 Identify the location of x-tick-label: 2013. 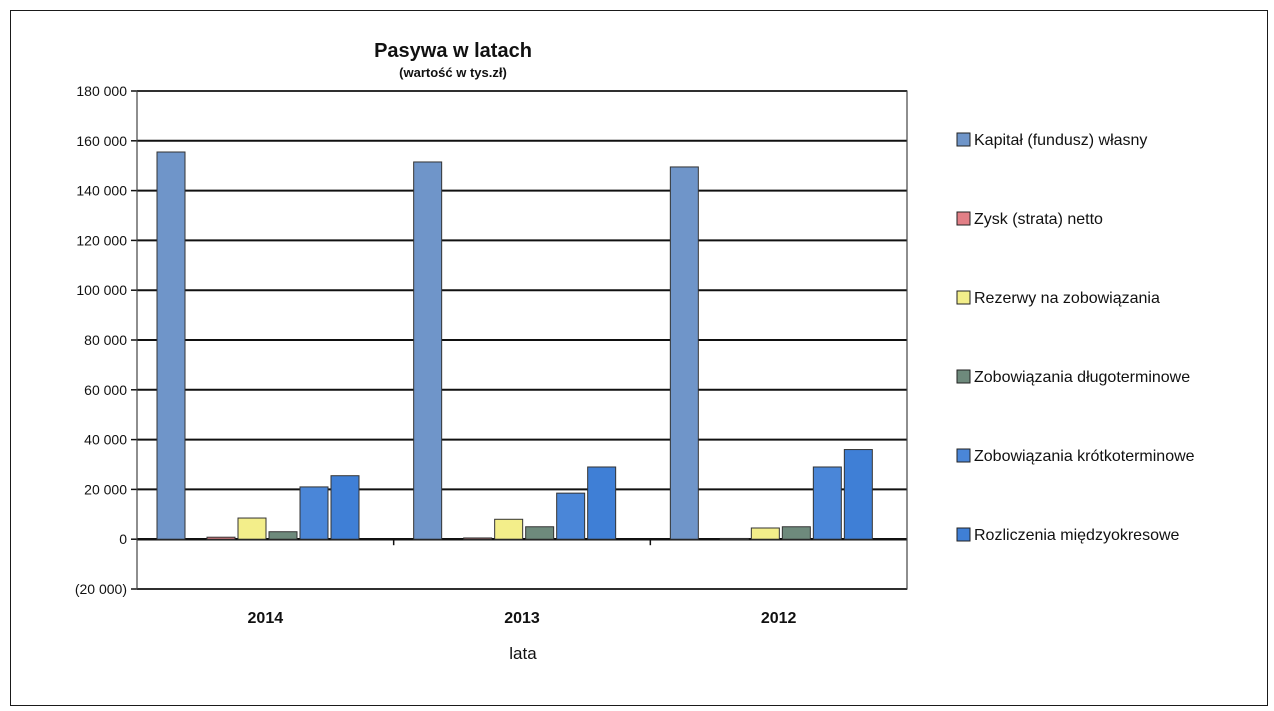
(522, 618).